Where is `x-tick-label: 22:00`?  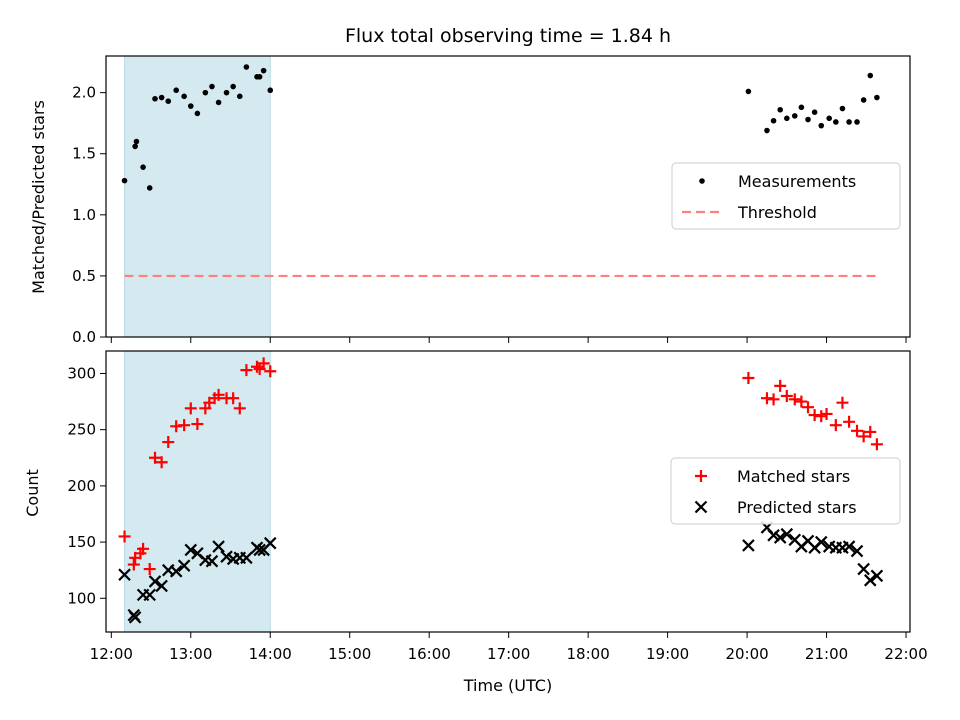
x-tick-label: 22:00 is located at coordinates (905, 654).